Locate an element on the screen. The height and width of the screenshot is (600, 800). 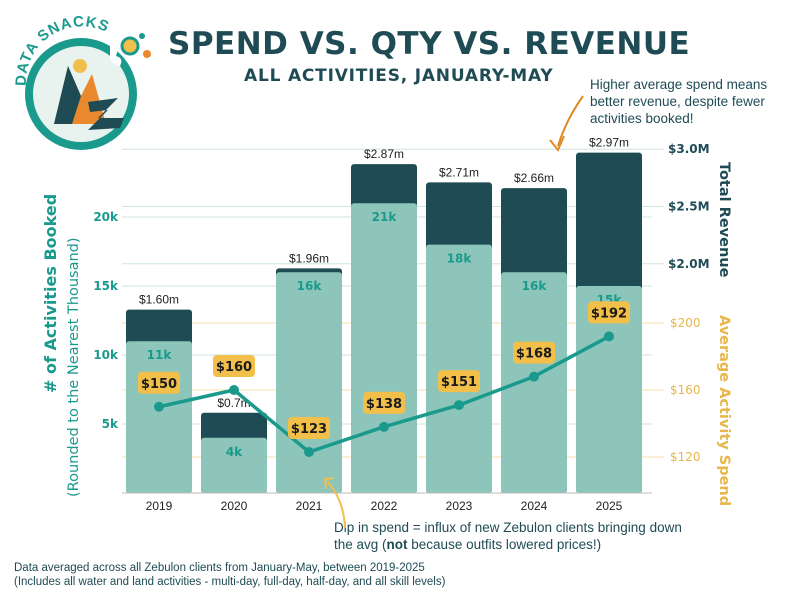
spend-label: $151 is located at coordinates (459, 382).